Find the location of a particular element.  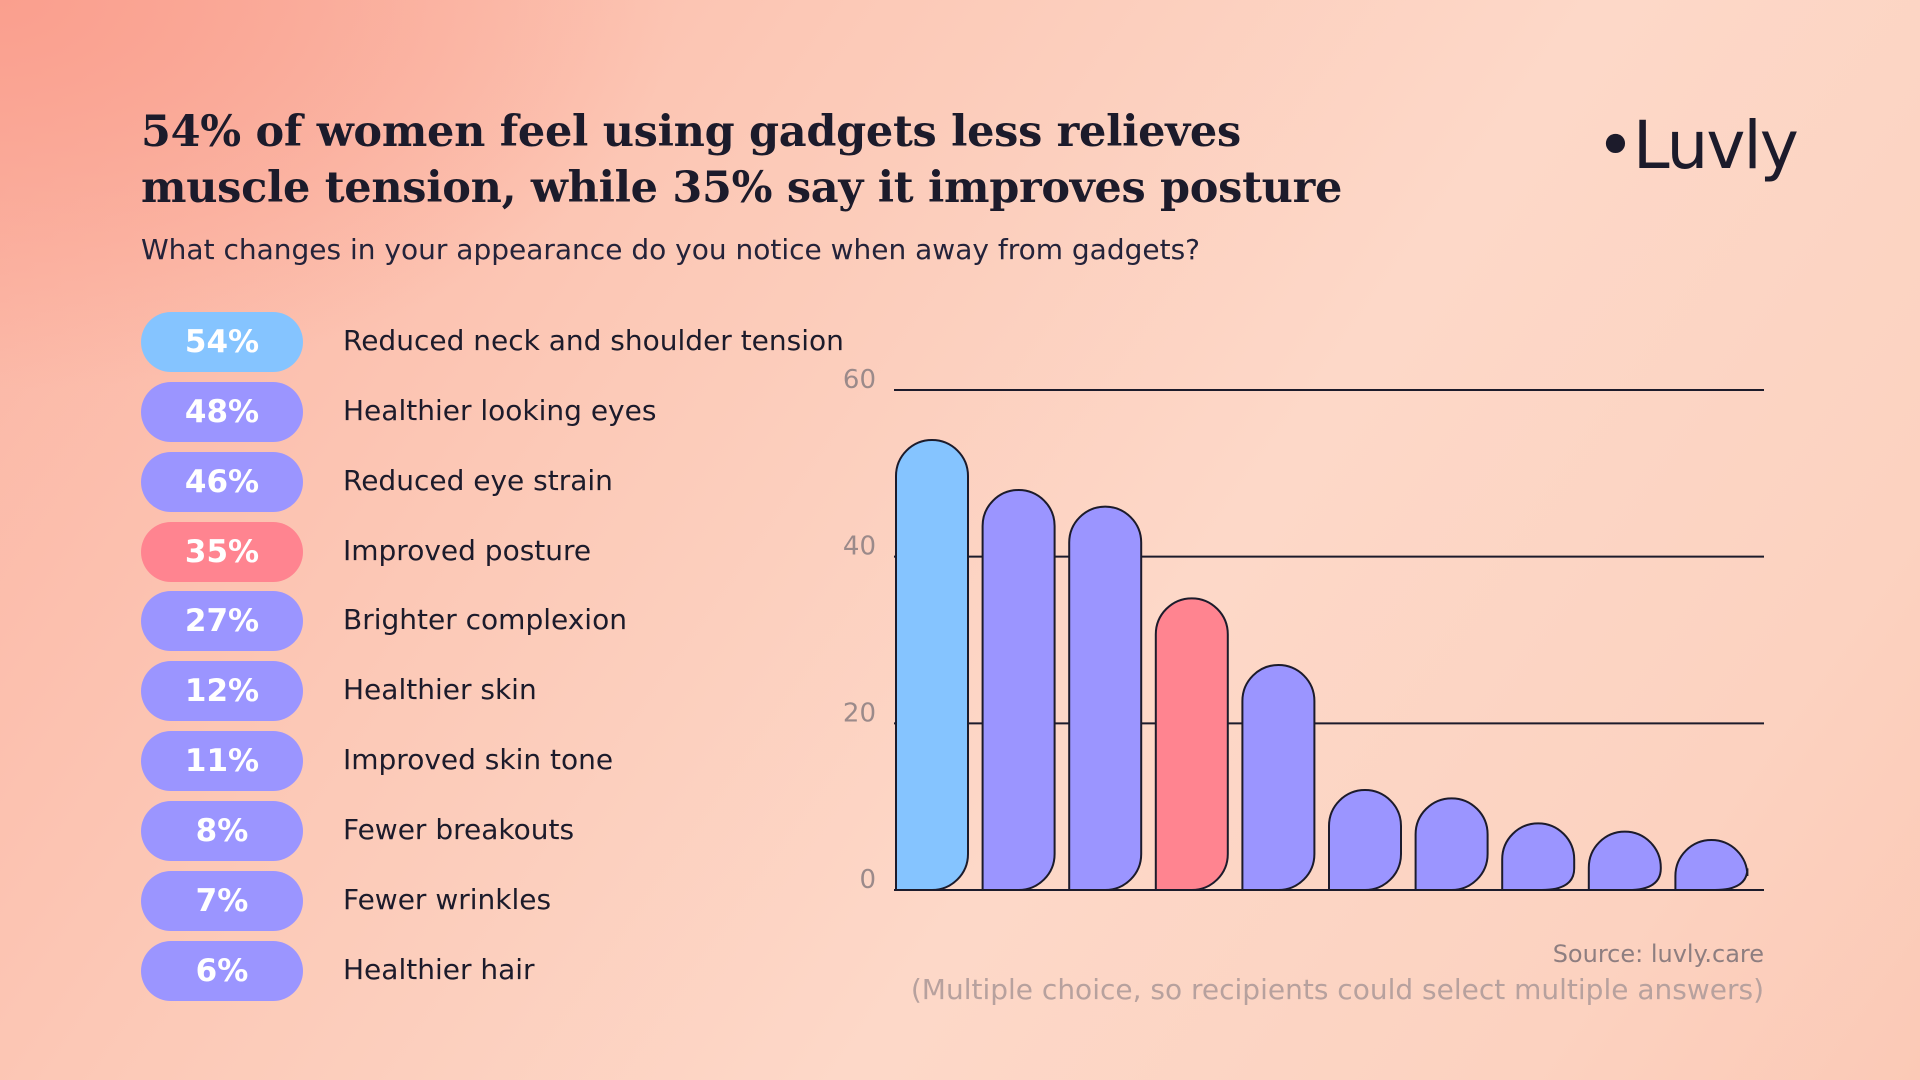

list-item-label: Healthier looking eyes is located at coordinates (500, 410).